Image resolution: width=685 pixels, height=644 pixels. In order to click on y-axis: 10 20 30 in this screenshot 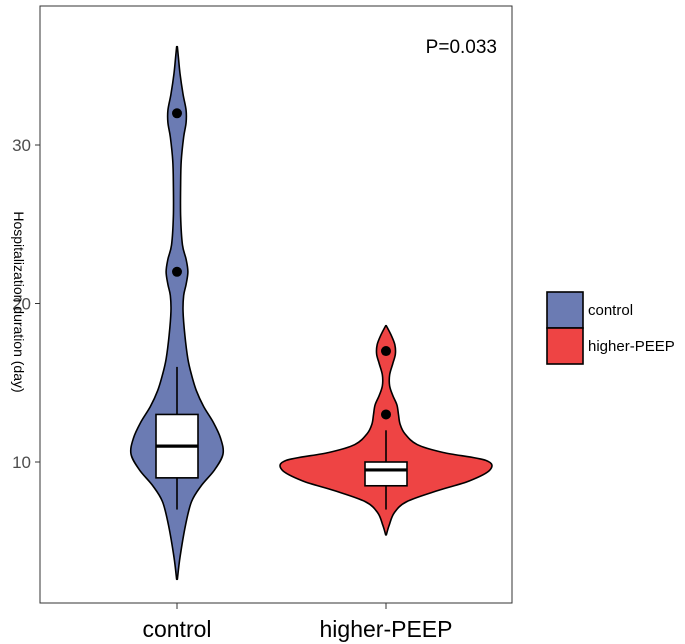, I will do `click(26, 304)`.